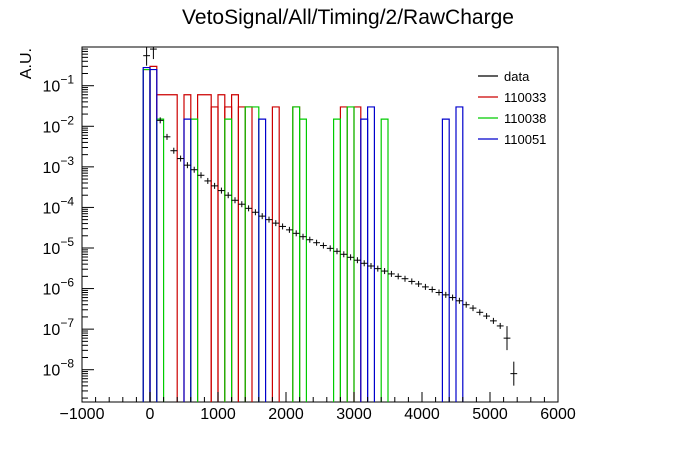 The height and width of the screenshot is (472, 696). What do you see at coordinates (82, 414) in the screenshot?
I see `x-tick-label-0: −1000` at bounding box center [82, 414].